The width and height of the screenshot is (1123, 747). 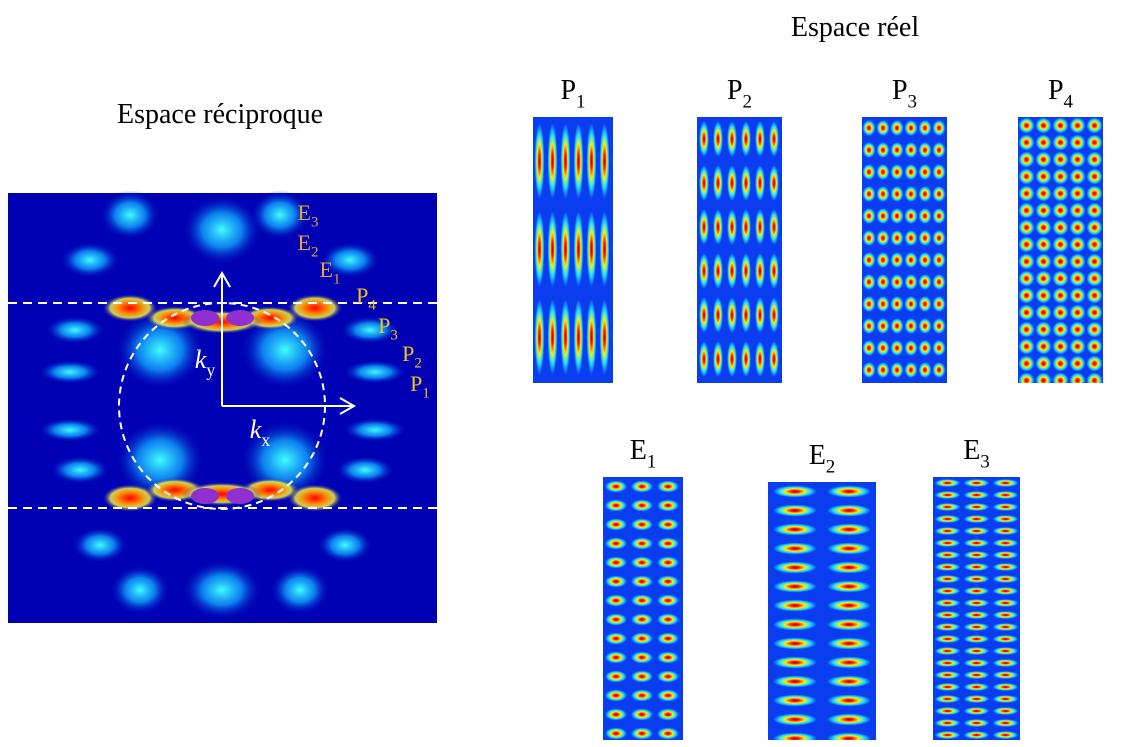 I want to click on axis-label: kx, so click(x=260, y=432).